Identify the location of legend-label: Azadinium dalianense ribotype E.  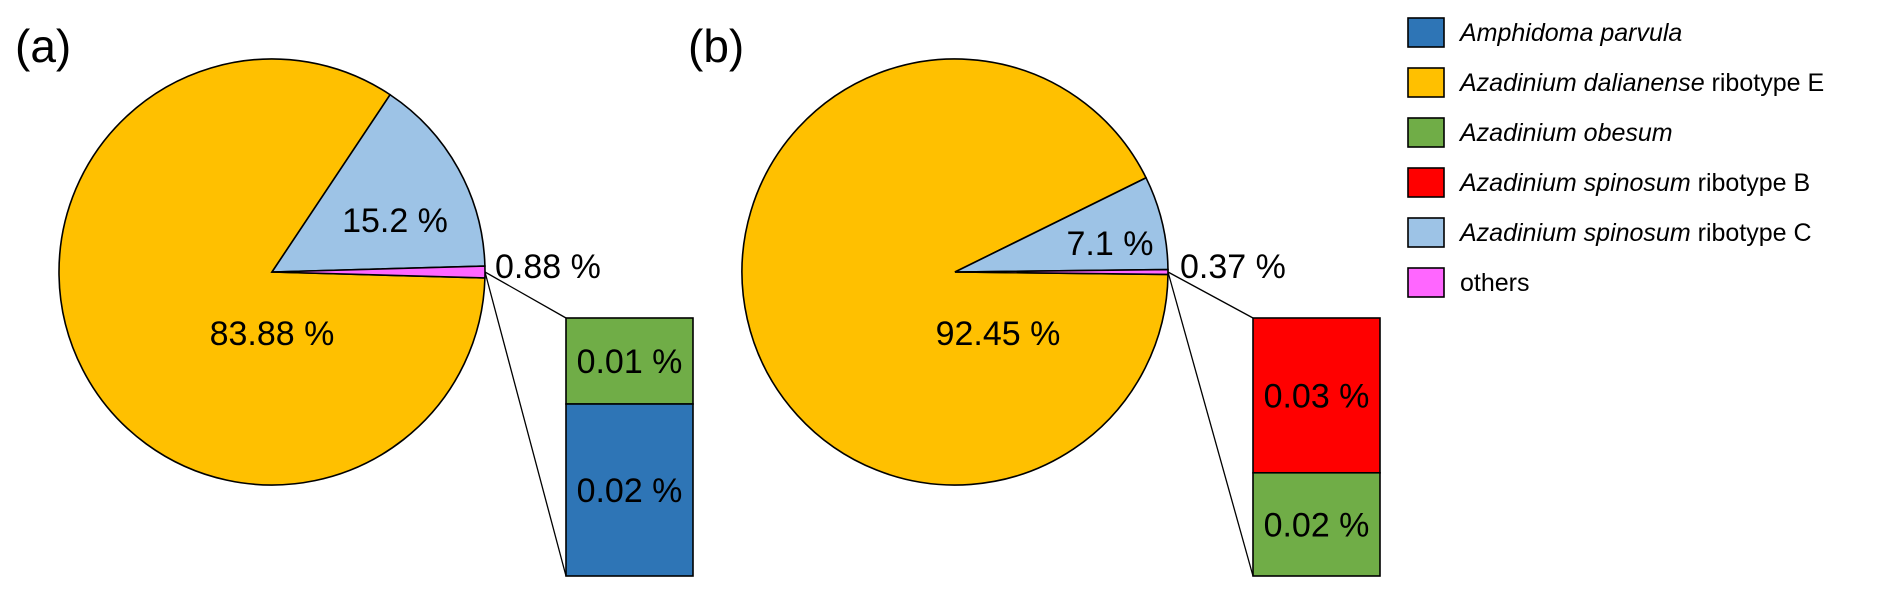
(1641, 83).